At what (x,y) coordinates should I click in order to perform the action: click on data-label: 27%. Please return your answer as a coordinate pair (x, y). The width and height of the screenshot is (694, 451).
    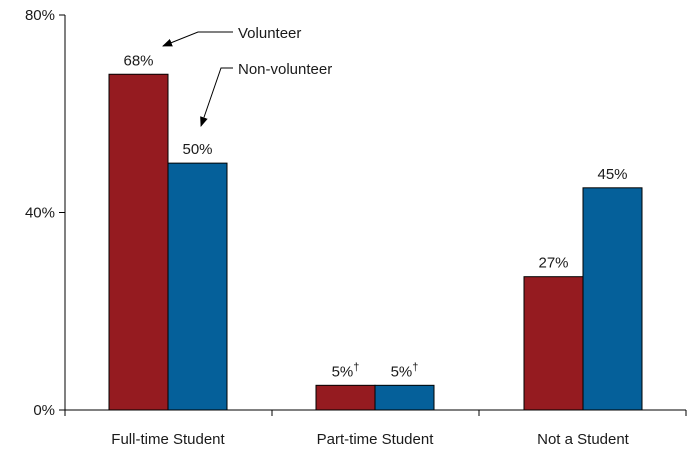
    Looking at the image, I should click on (553, 263).